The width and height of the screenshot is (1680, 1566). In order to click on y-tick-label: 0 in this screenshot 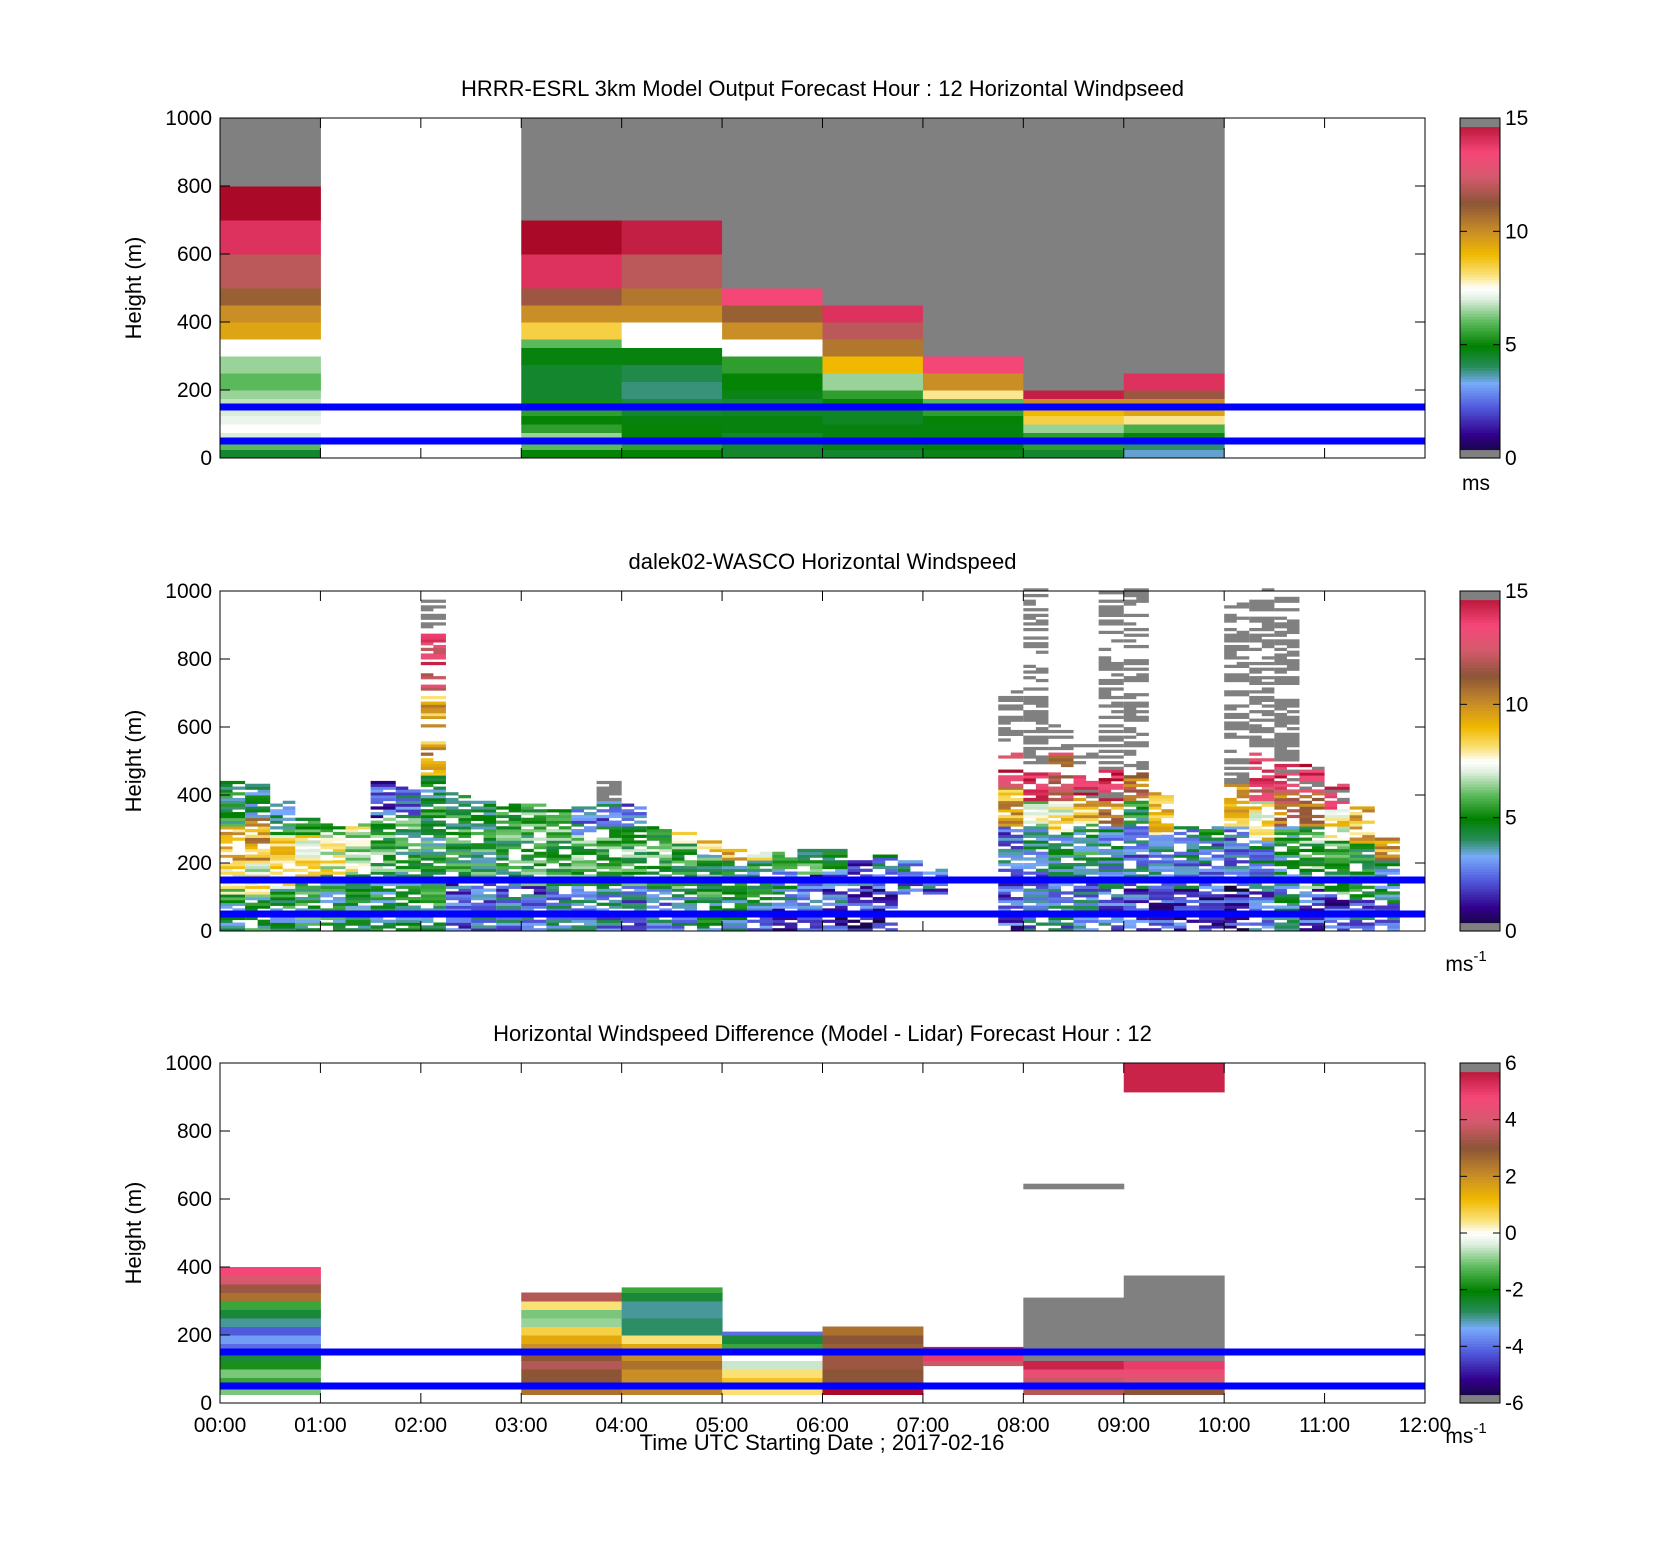, I will do `click(206, 458)`.